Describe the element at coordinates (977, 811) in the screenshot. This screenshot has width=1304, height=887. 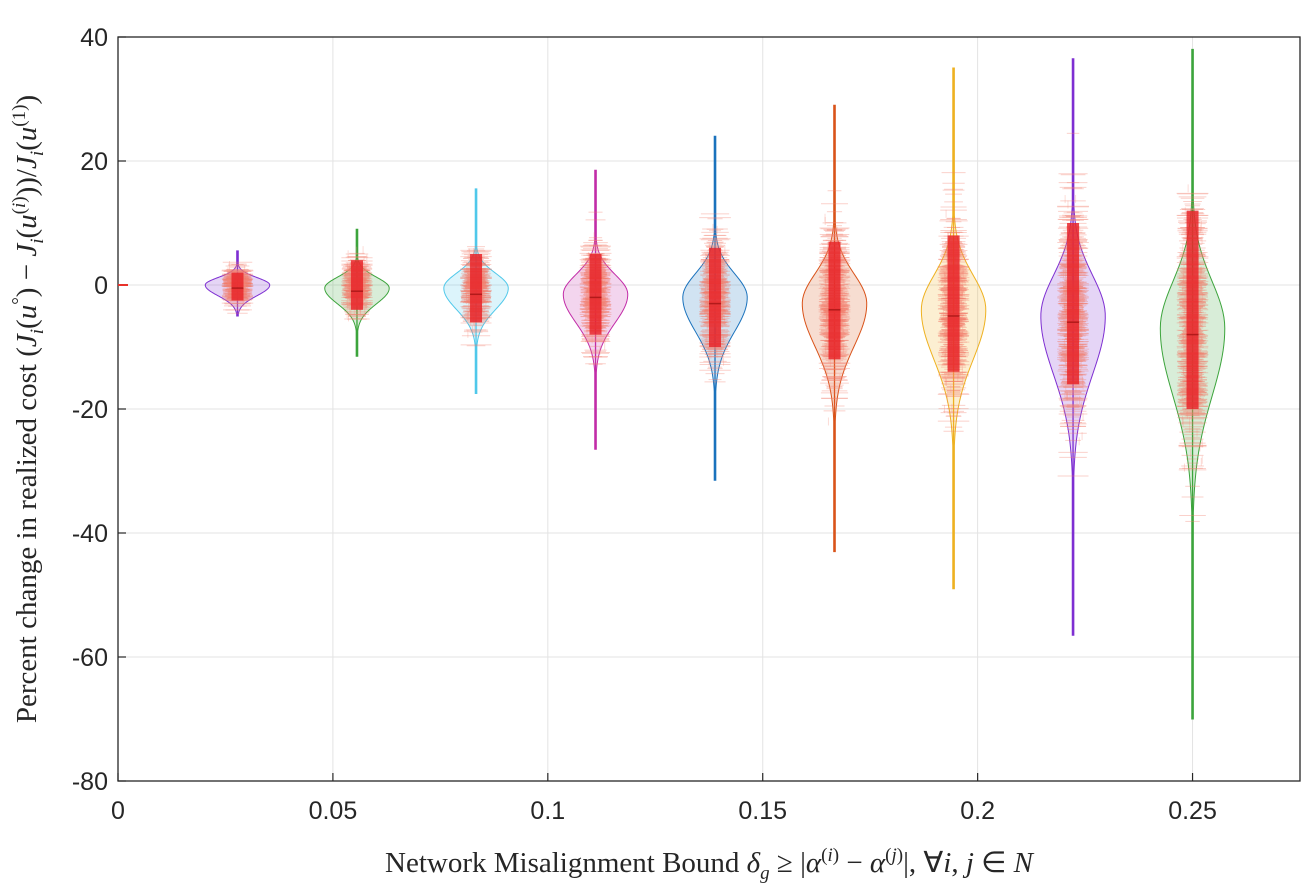
I see `x-tick-label: 0.2` at that location.